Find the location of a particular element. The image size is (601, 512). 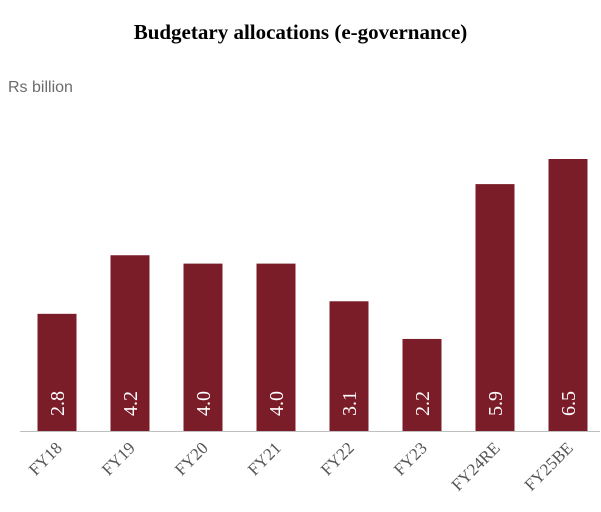

bar-fy18 is located at coordinates (57, 372).